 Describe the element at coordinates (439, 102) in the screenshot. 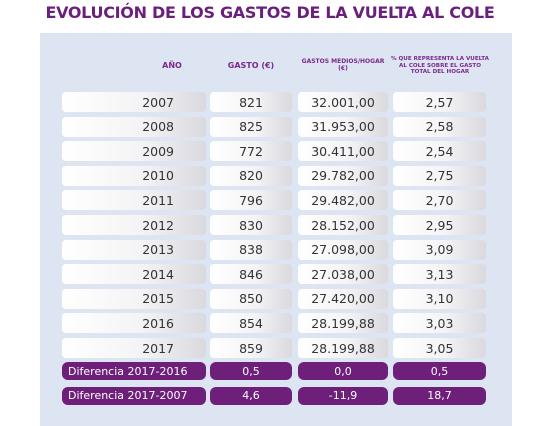

I see `value-cell: 2,57` at that location.